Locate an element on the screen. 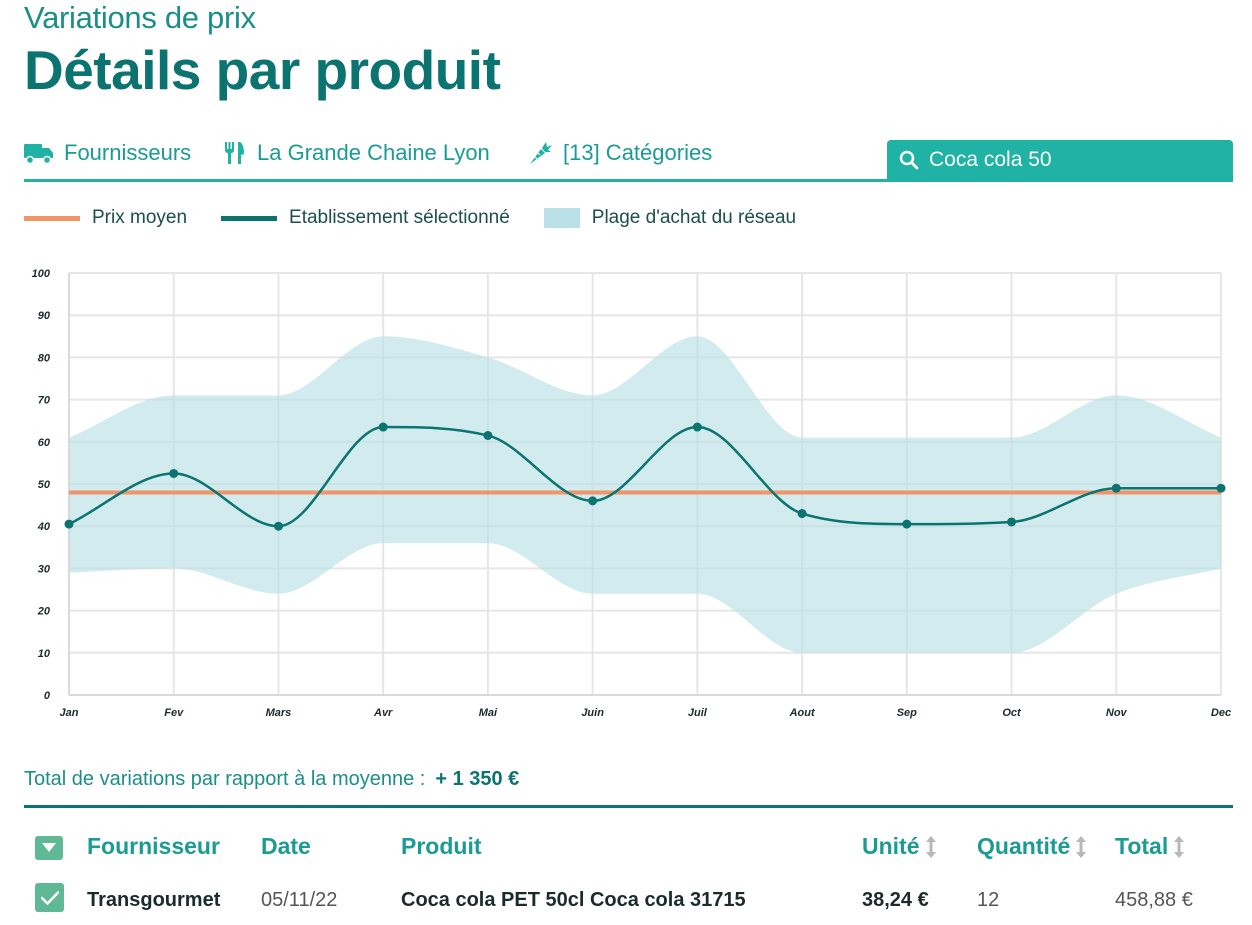 The height and width of the screenshot is (925, 1252). search-icon is located at coordinates (909, 160).